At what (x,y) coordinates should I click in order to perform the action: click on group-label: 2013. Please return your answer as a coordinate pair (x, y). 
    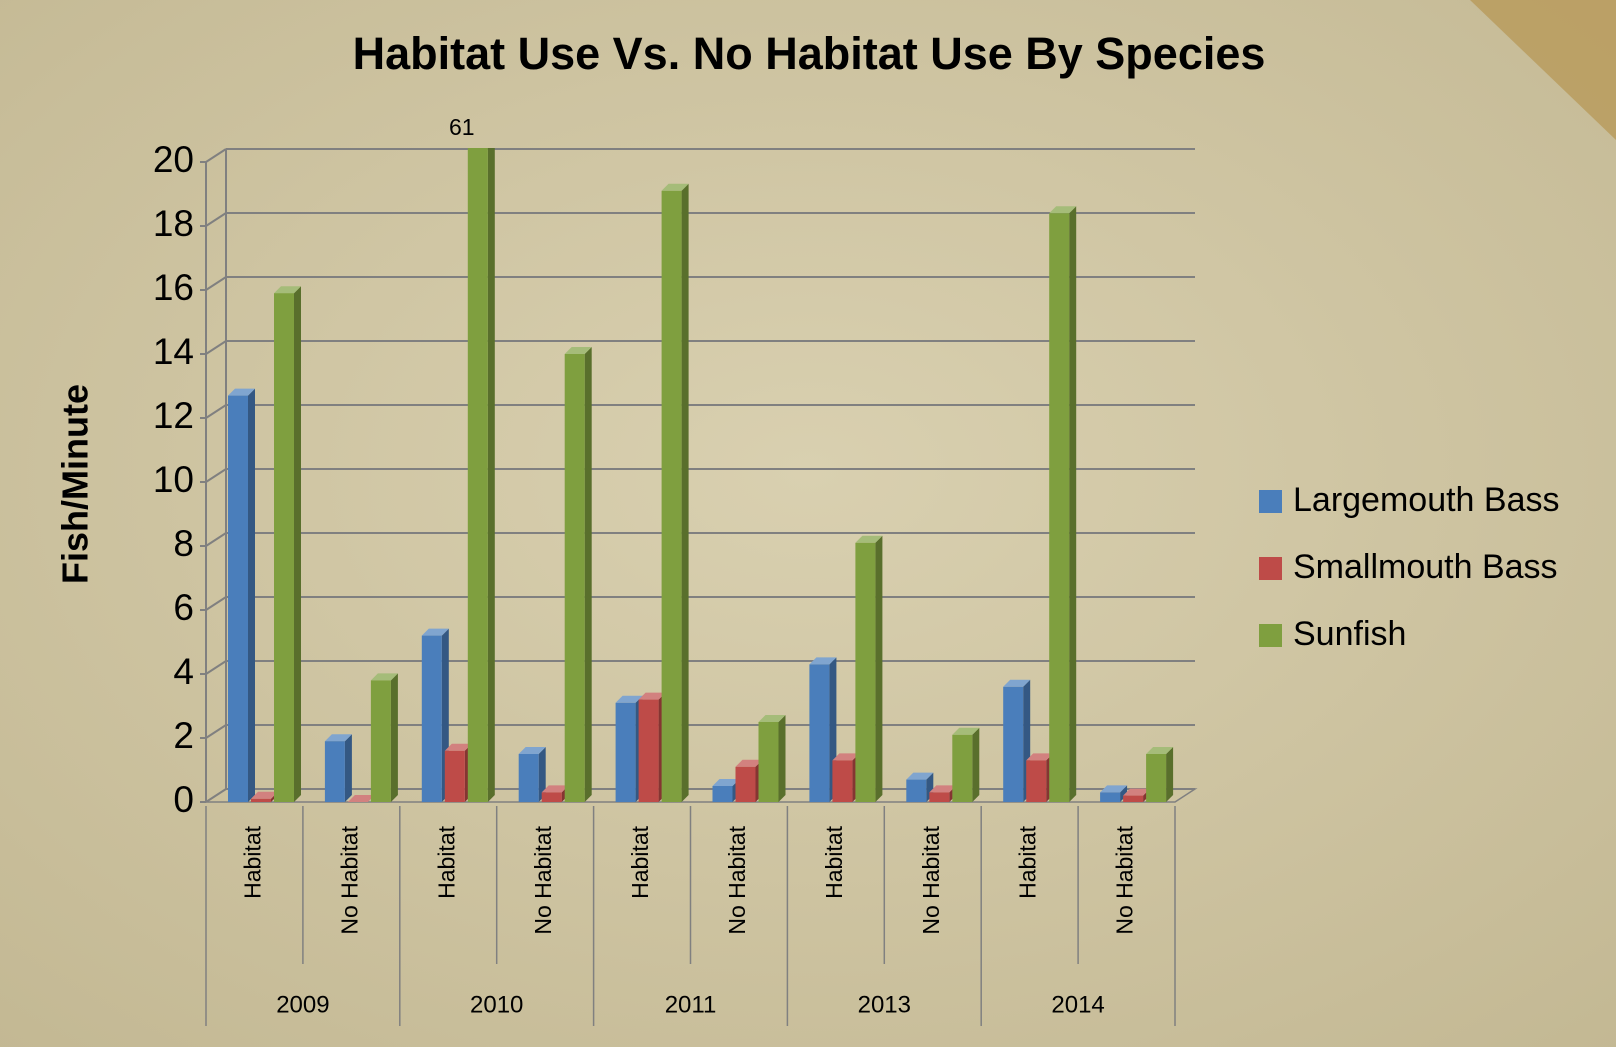
    Looking at the image, I should click on (884, 1004).